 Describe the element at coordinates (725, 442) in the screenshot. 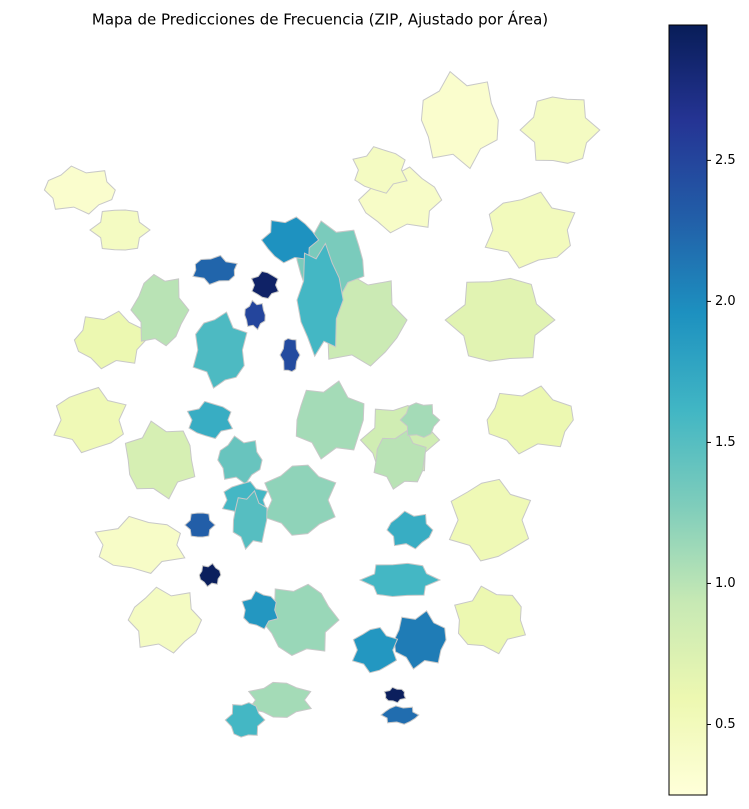

I see `colorbar-tick-label: 1.5` at that location.